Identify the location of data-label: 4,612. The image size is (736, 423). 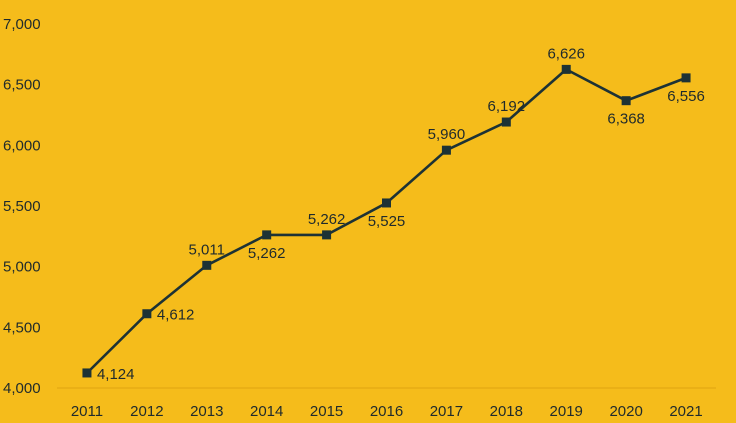
(176, 315).